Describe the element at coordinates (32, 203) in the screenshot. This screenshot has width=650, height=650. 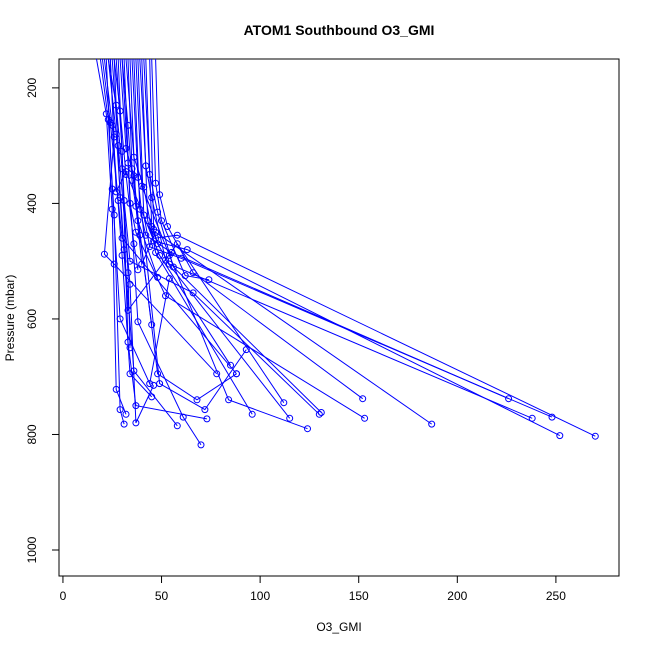
I see `y-tick-label: 400` at that location.